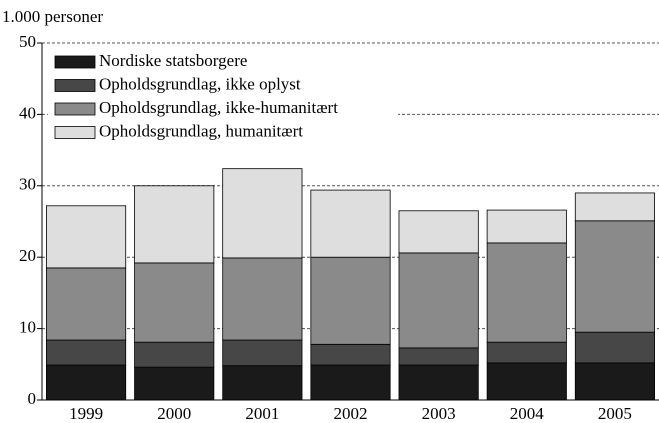 The image size is (659, 423). What do you see at coordinates (200, 83) in the screenshot?
I see `legend-label: Opholdsgrundlag, ikke oplyst` at bounding box center [200, 83].